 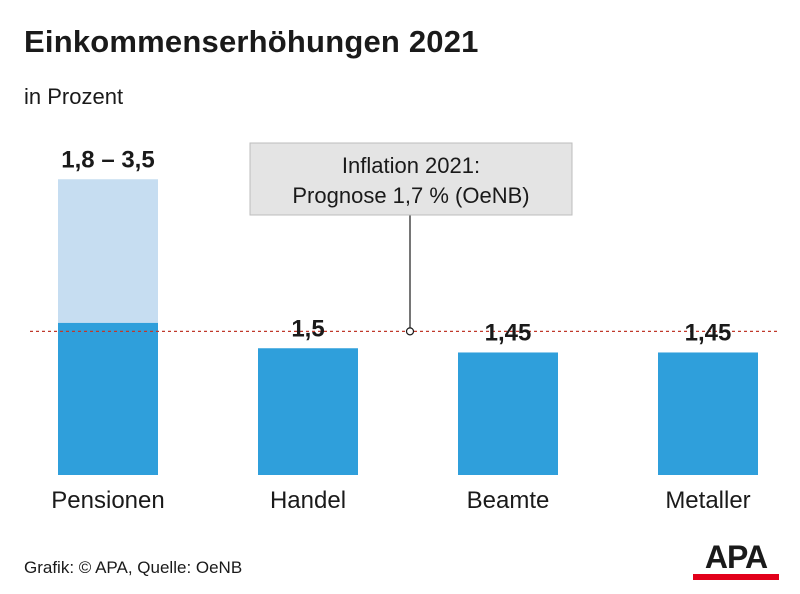 What do you see at coordinates (508, 332) in the screenshot?
I see `bar-value-label-beamte: 1,45` at bounding box center [508, 332].